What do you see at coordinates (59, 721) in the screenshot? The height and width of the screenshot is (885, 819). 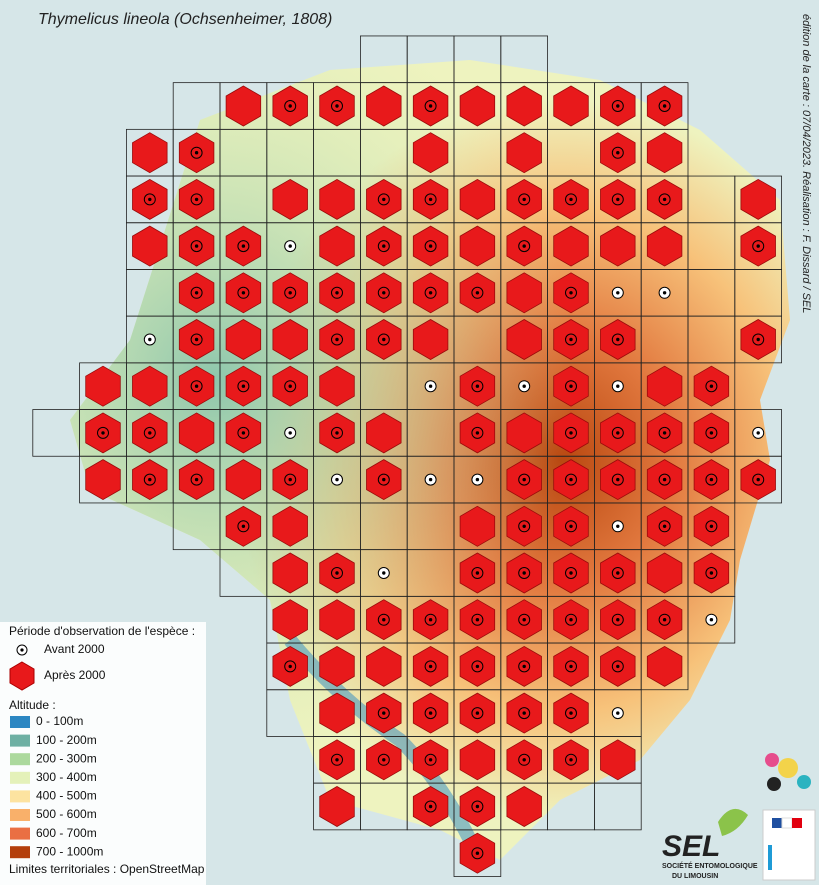 I see `altitude-label: 0 - 100m` at bounding box center [59, 721].